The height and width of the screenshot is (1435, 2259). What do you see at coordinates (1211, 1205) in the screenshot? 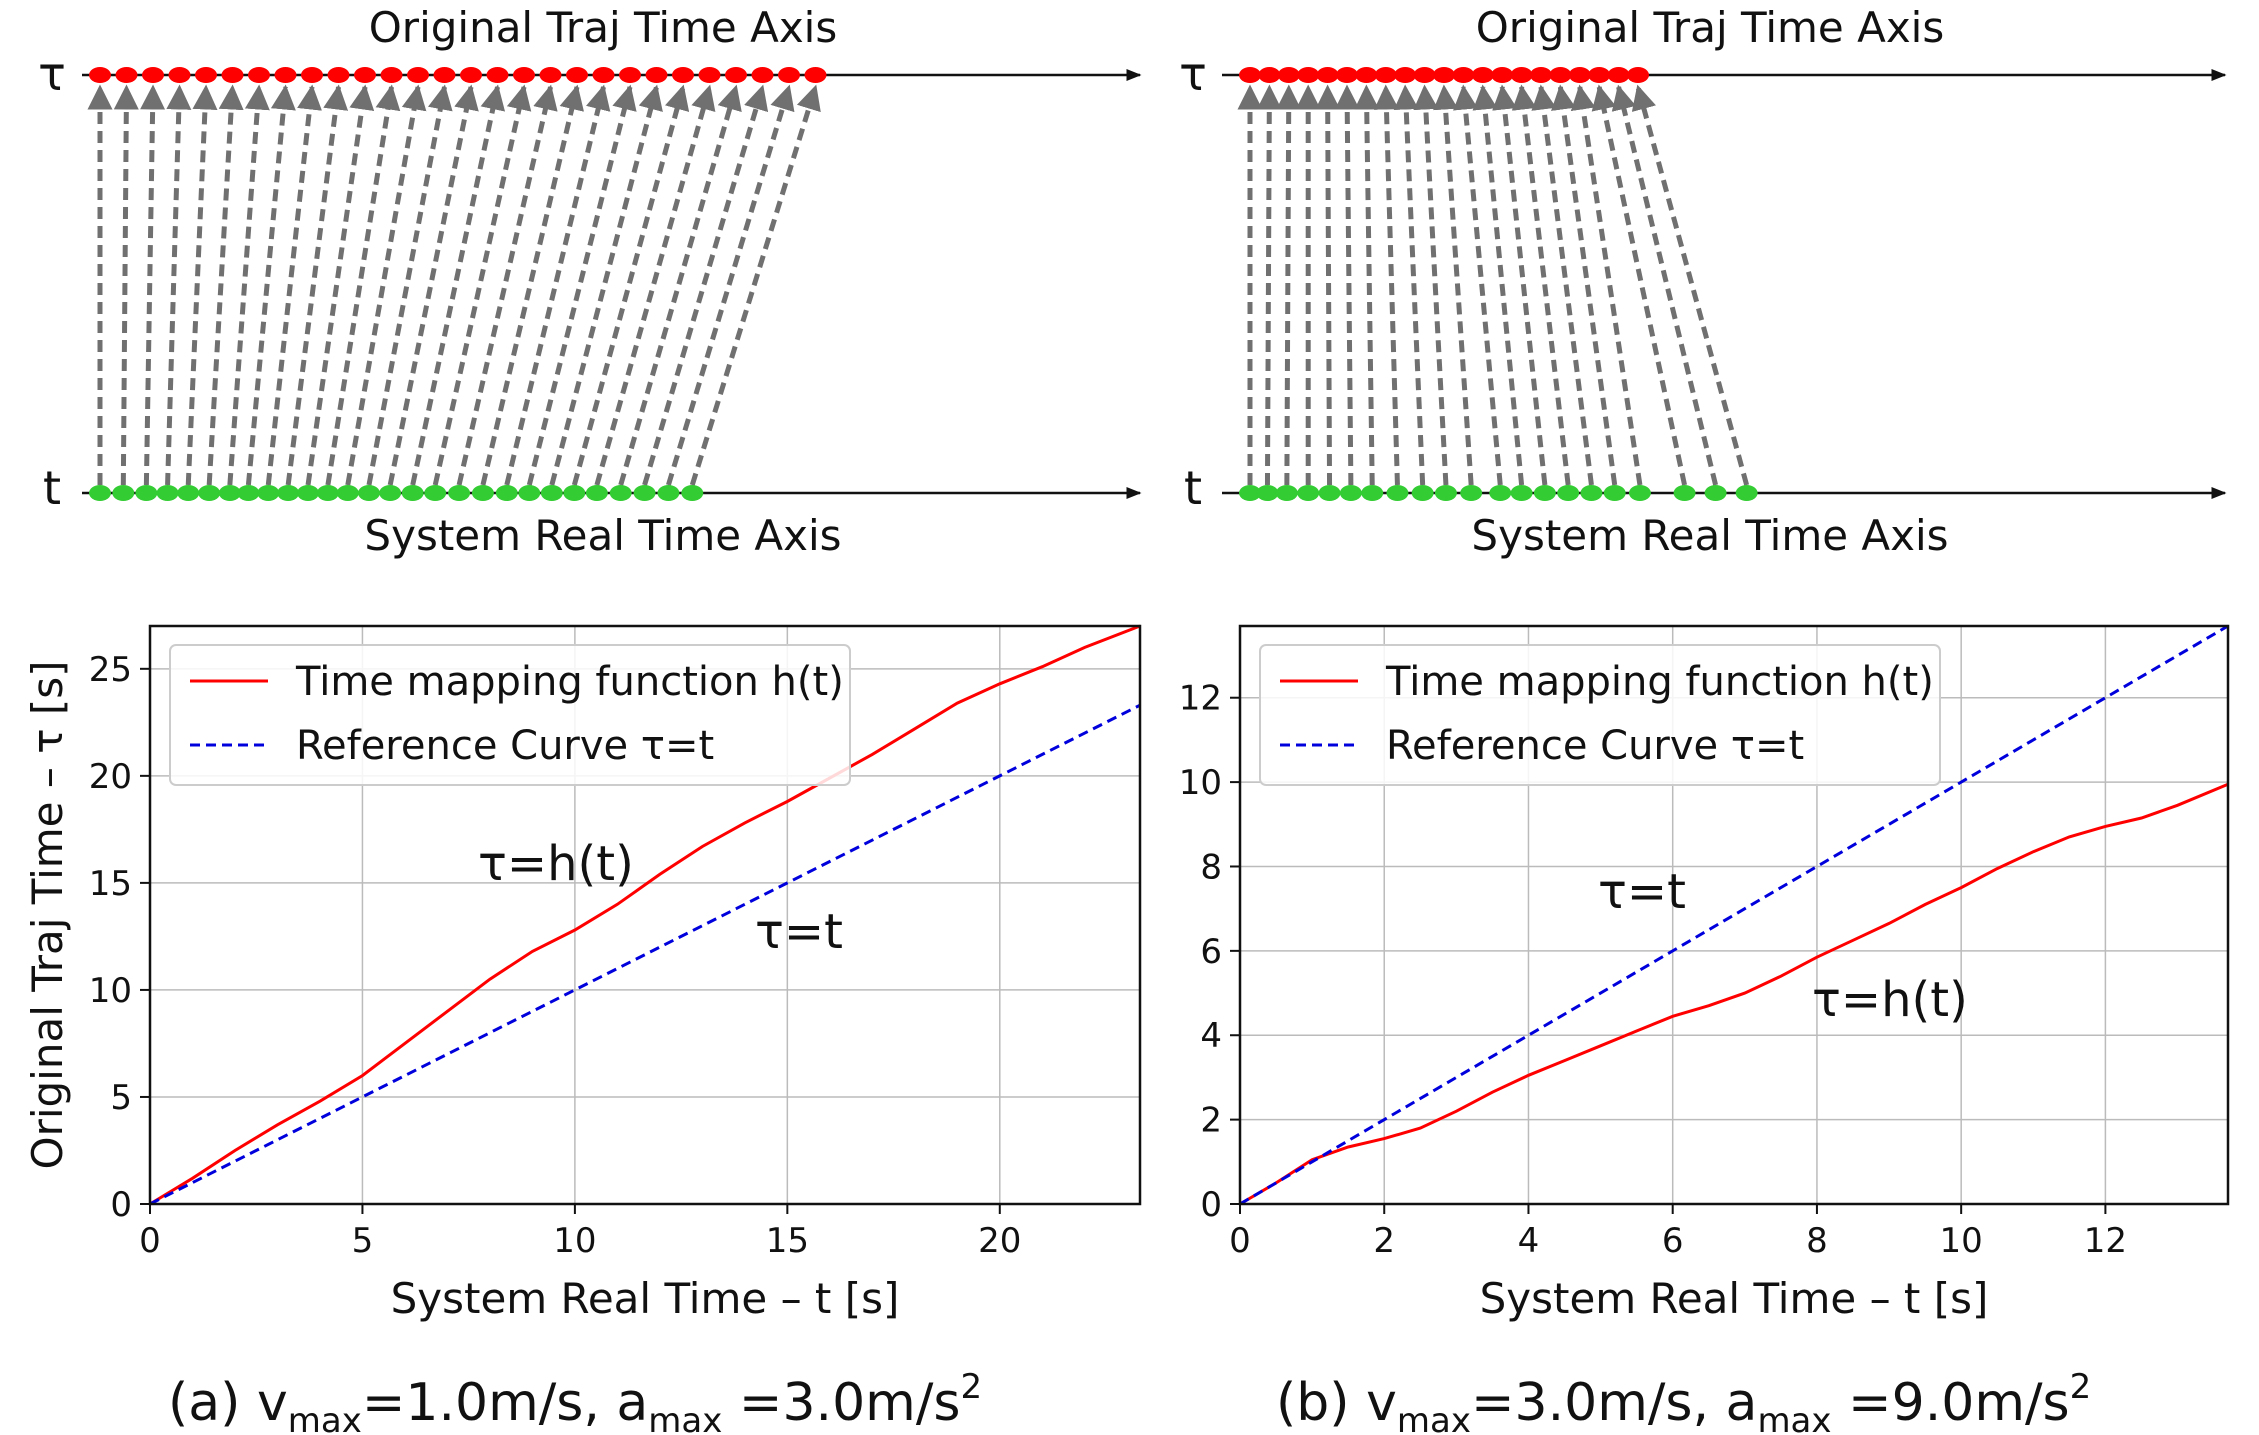
I see `y-tick-label-b-0: 0` at bounding box center [1211, 1205].